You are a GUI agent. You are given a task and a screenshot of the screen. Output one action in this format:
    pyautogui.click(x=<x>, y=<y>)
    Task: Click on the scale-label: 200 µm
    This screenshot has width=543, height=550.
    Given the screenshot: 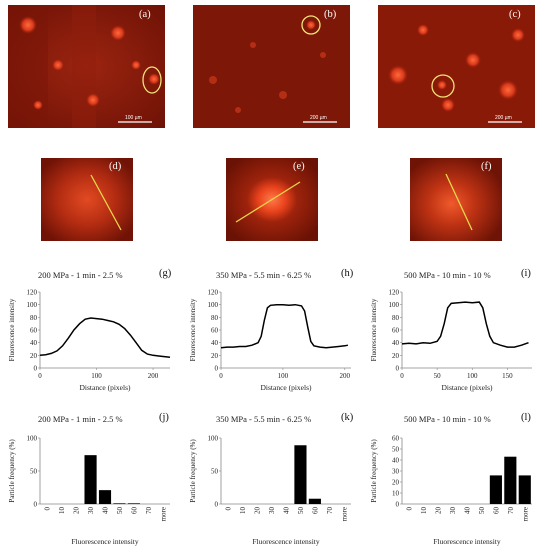 What is the action you would take?
    pyautogui.click(x=503, y=118)
    